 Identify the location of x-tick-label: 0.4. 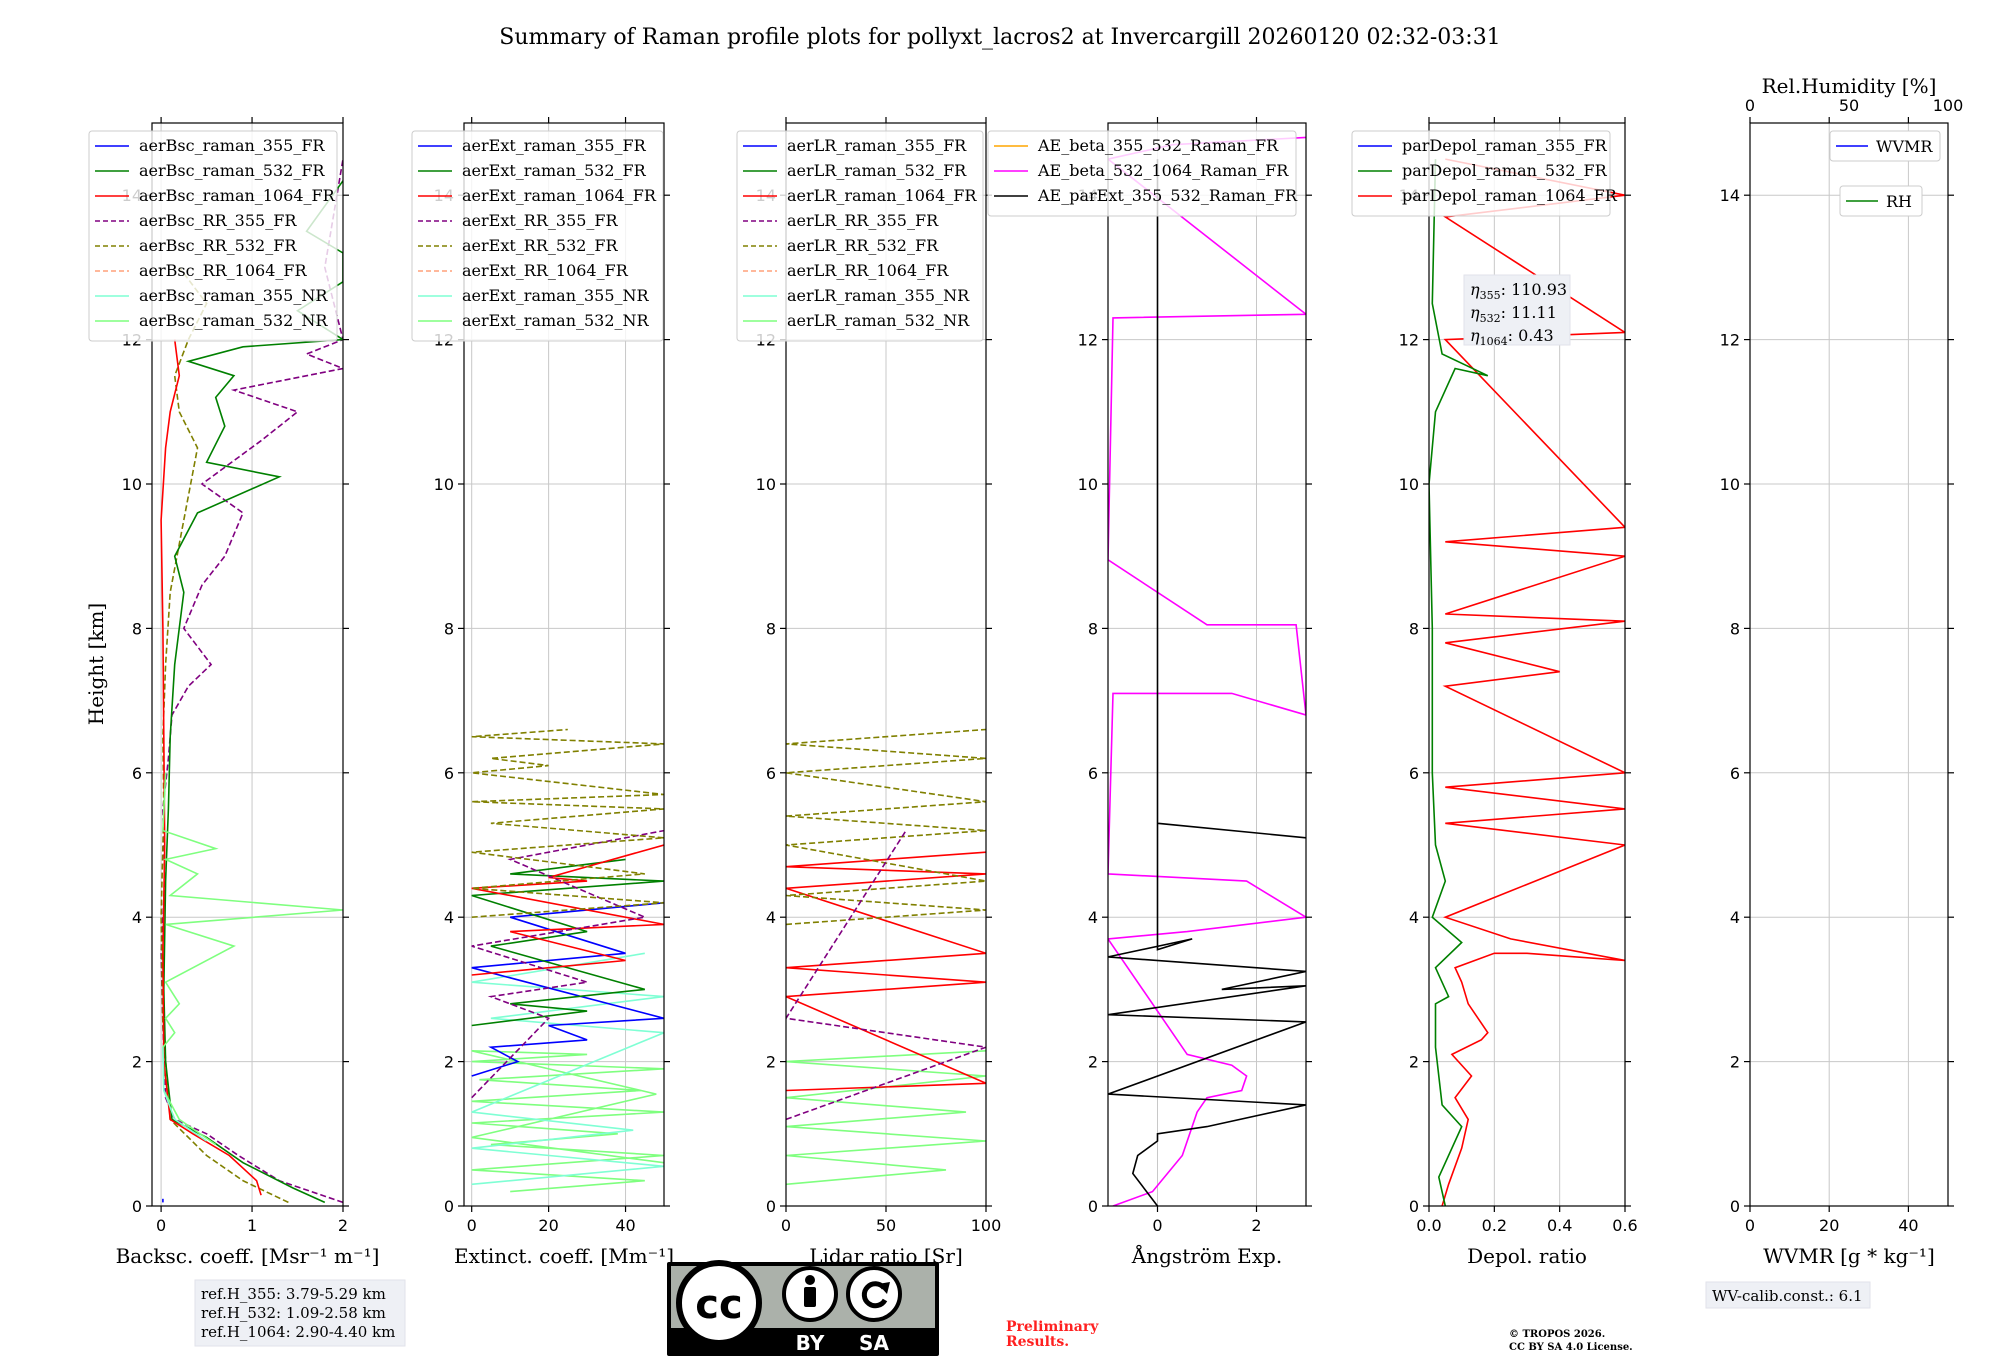
(1559, 1225).